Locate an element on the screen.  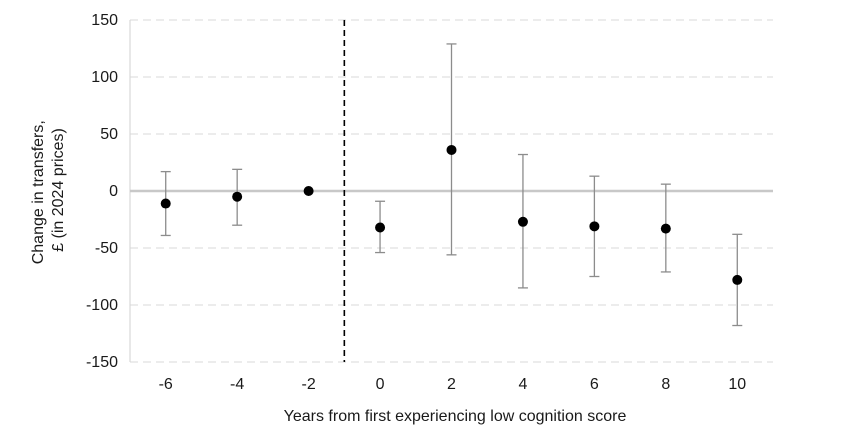
x-tick-label: 0 is located at coordinates (380, 384).